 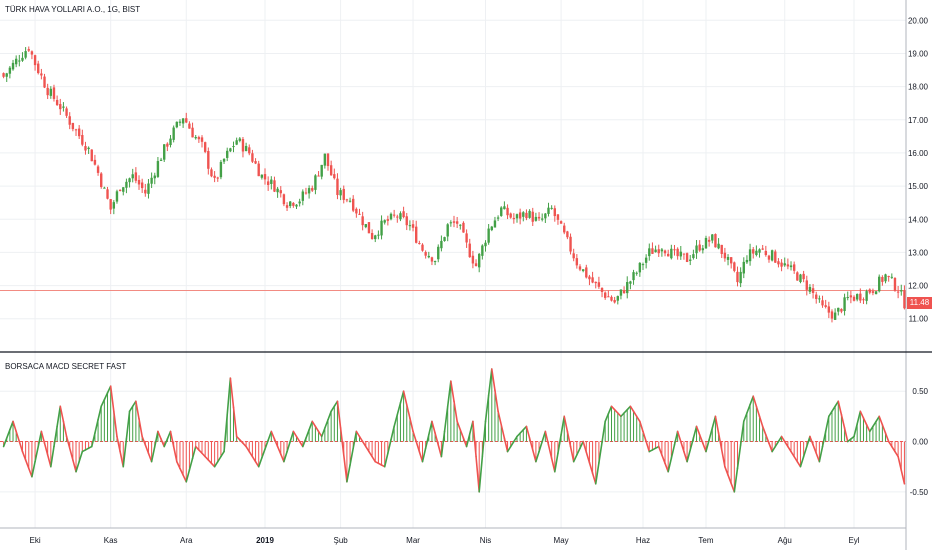 What do you see at coordinates (918, 286) in the screenshot?
I see `price-tick-label: 12.00` at bounding box center [918, 286].